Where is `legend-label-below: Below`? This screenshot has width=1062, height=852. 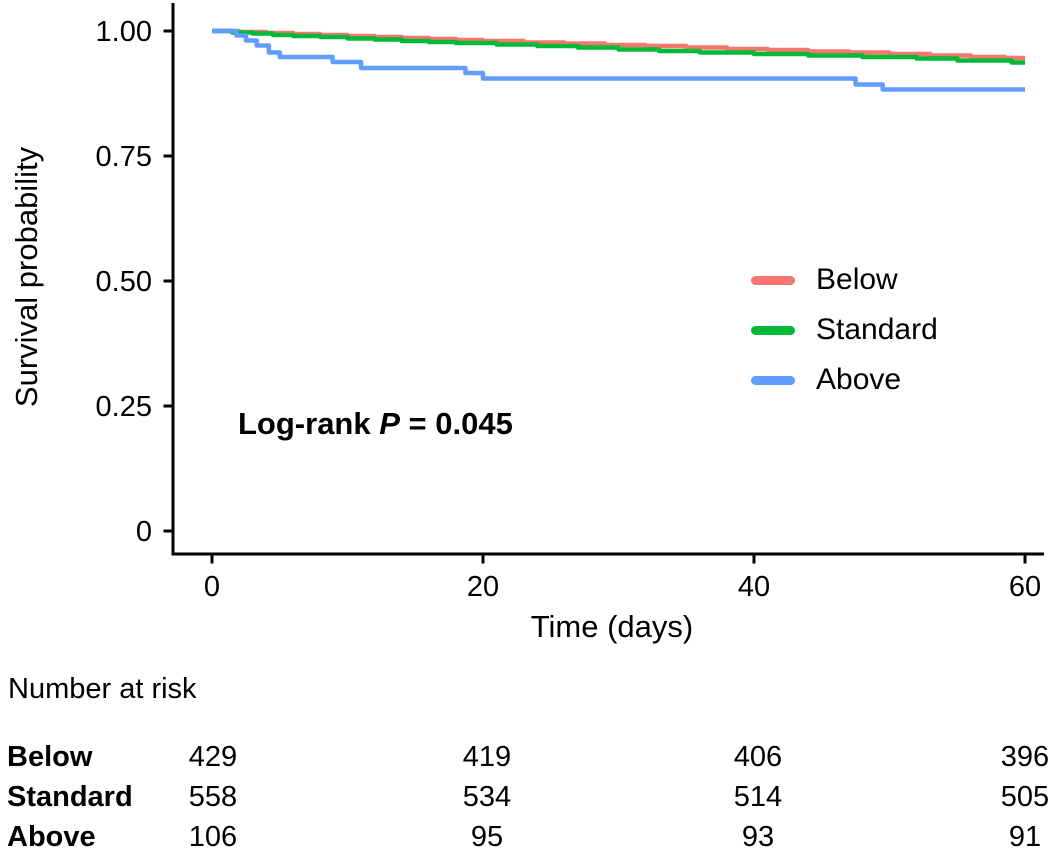
legend-label-below: Below is located at coordinates (857, 279).